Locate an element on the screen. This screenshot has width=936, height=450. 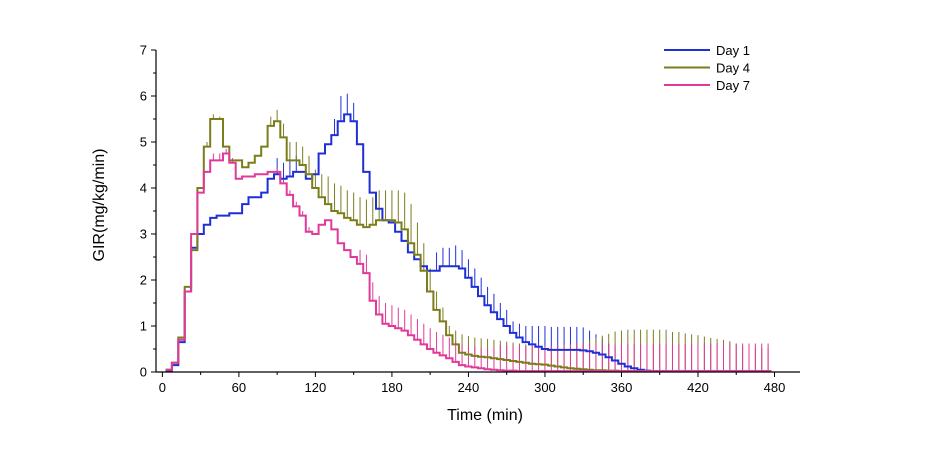
y-axis-title: GIR(mg/kg/min) is located at coordinates (99, 205).